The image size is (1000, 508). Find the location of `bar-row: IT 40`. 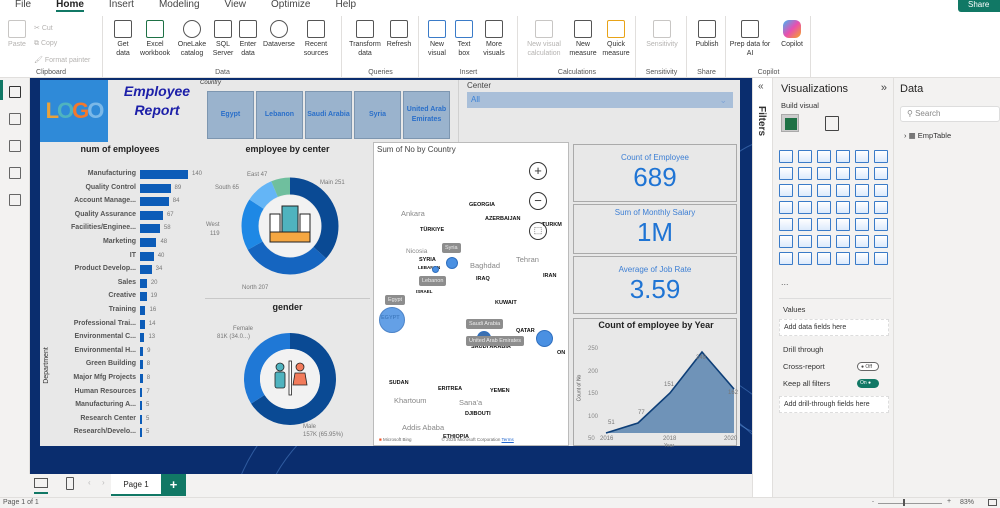

bar-row: IT 40 is located at coordinates (120, 256).